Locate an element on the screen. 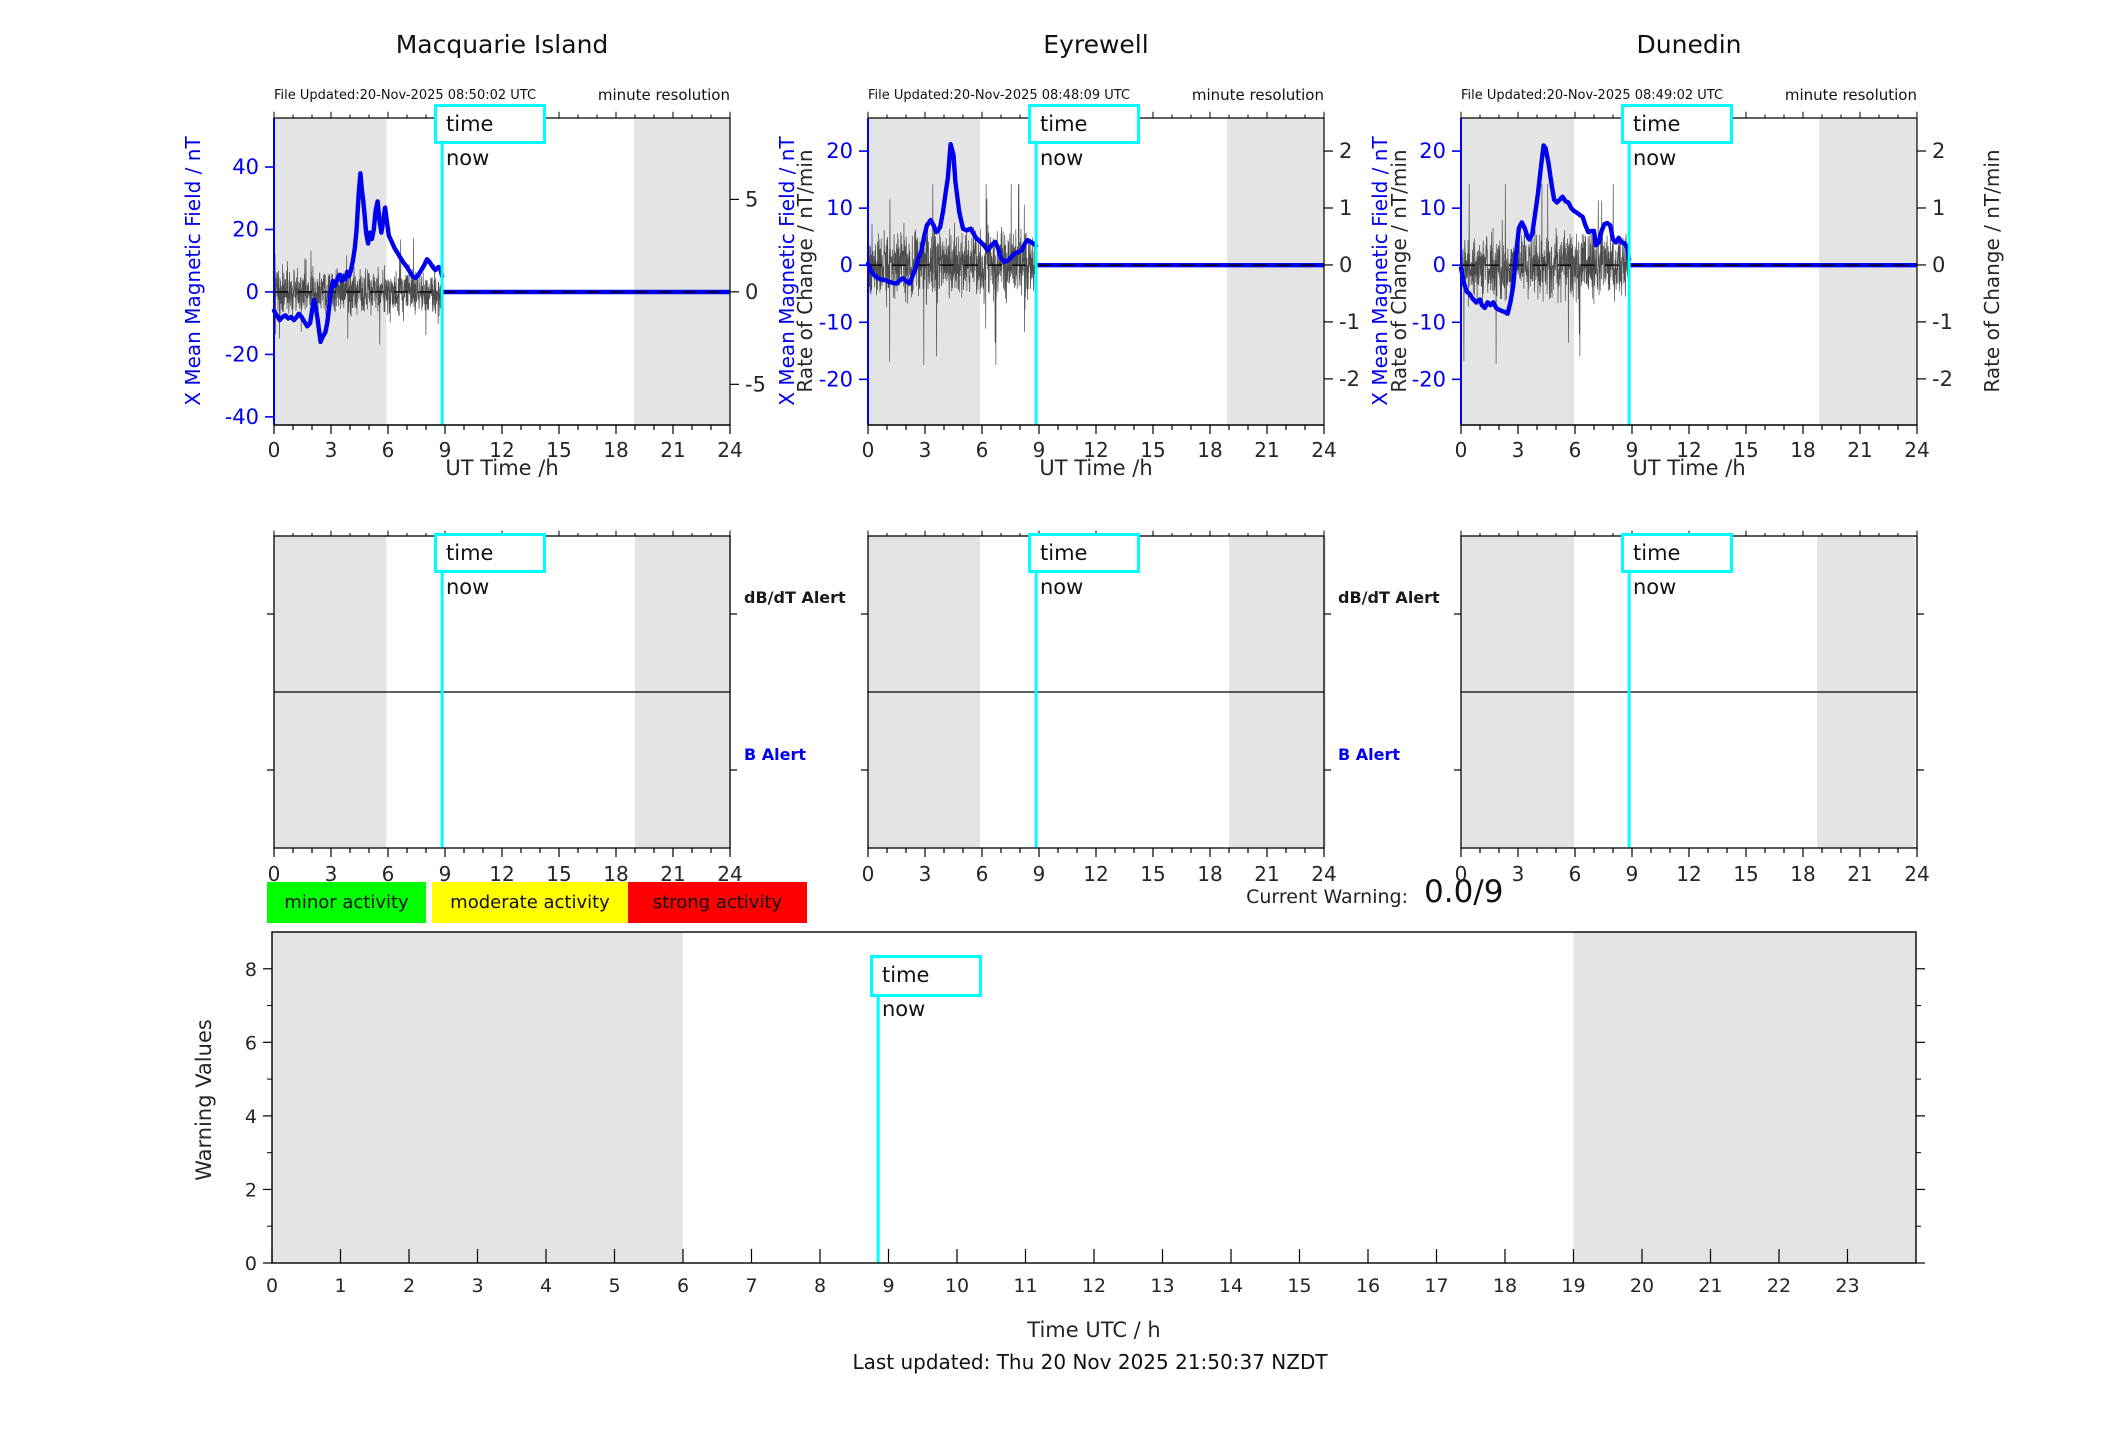 This screenshot has width=2117, height=1437. x-tick-label: 23 is located at coordinates (1847, 1286).